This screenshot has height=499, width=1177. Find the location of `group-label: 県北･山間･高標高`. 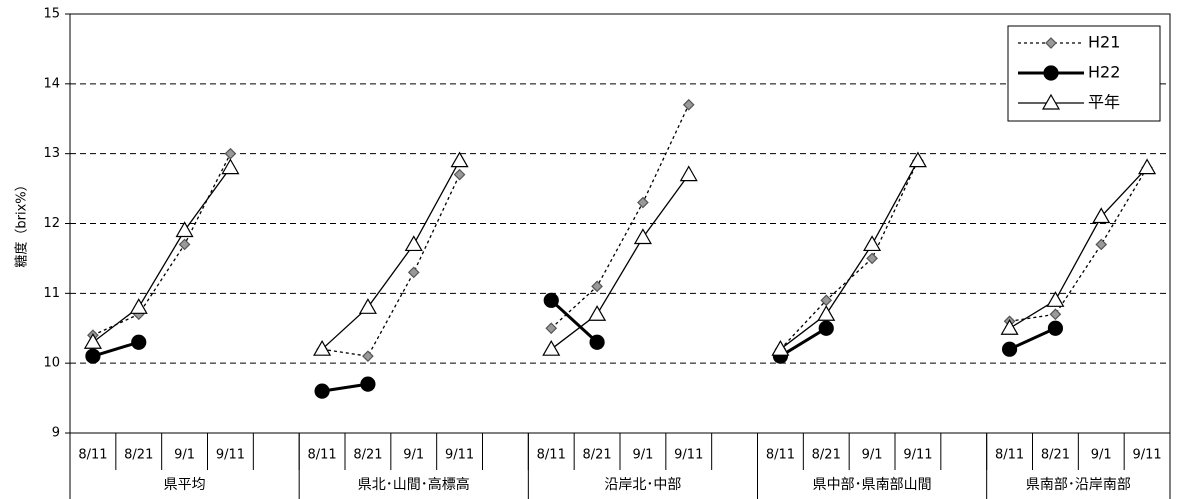

group-label: 県北･山間･高標高 is located at coordinates (414, 484).